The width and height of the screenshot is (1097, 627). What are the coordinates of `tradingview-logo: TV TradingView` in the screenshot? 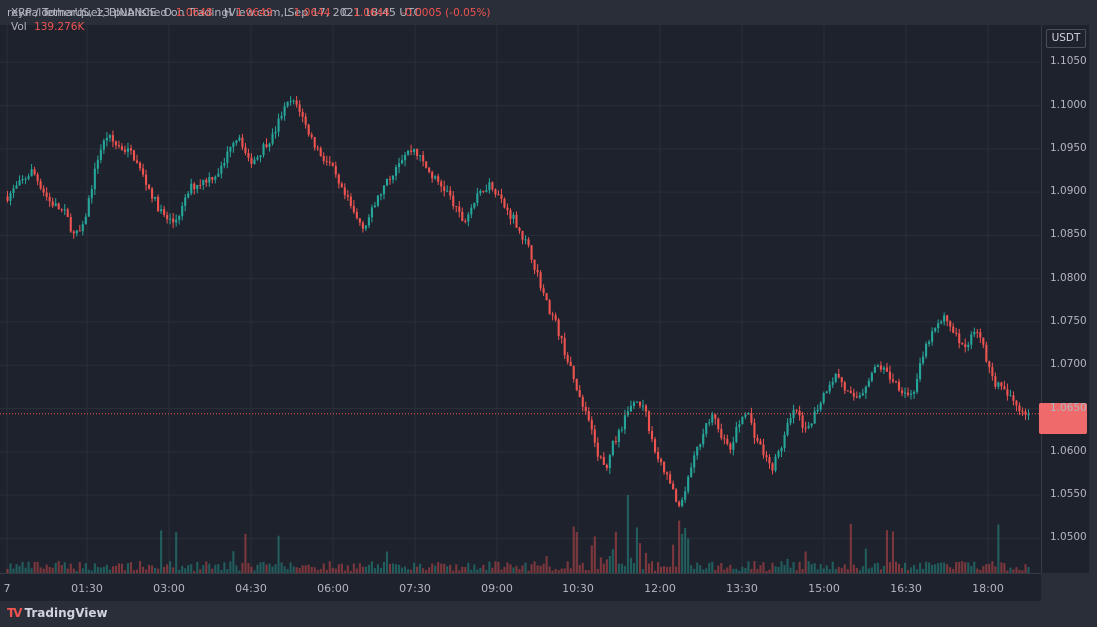 It's located at (57, 613).